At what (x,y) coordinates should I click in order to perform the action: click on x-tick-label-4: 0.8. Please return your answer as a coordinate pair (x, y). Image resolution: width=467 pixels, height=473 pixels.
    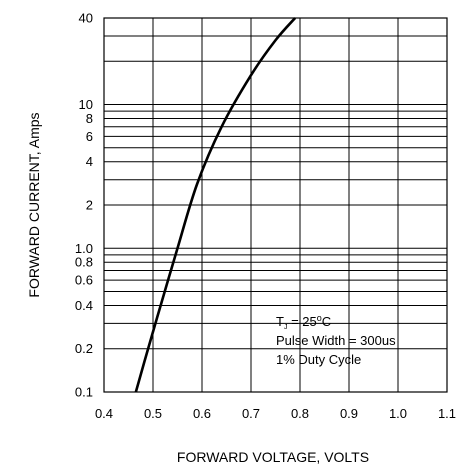
    Looking at the image, I should click on (300, 413).